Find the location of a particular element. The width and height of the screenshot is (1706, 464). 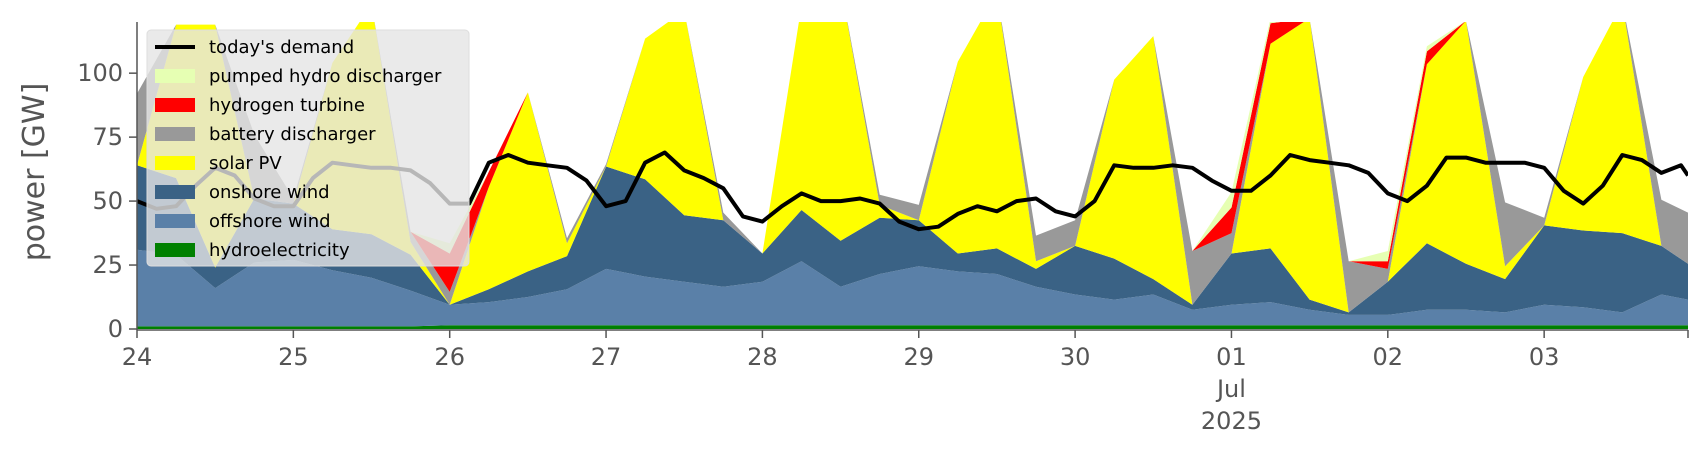

y-tick-label: 50 is located at coordinates (107, 201).